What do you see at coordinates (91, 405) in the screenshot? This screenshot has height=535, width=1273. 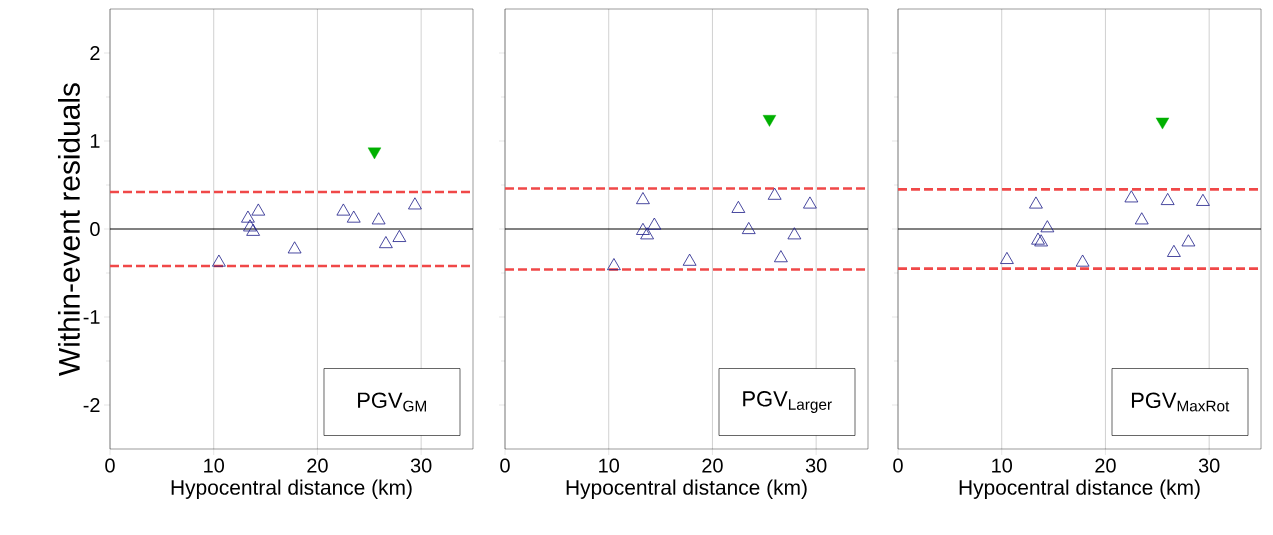 I see `y-tick-label: -2` at bounding box center [91, 405].